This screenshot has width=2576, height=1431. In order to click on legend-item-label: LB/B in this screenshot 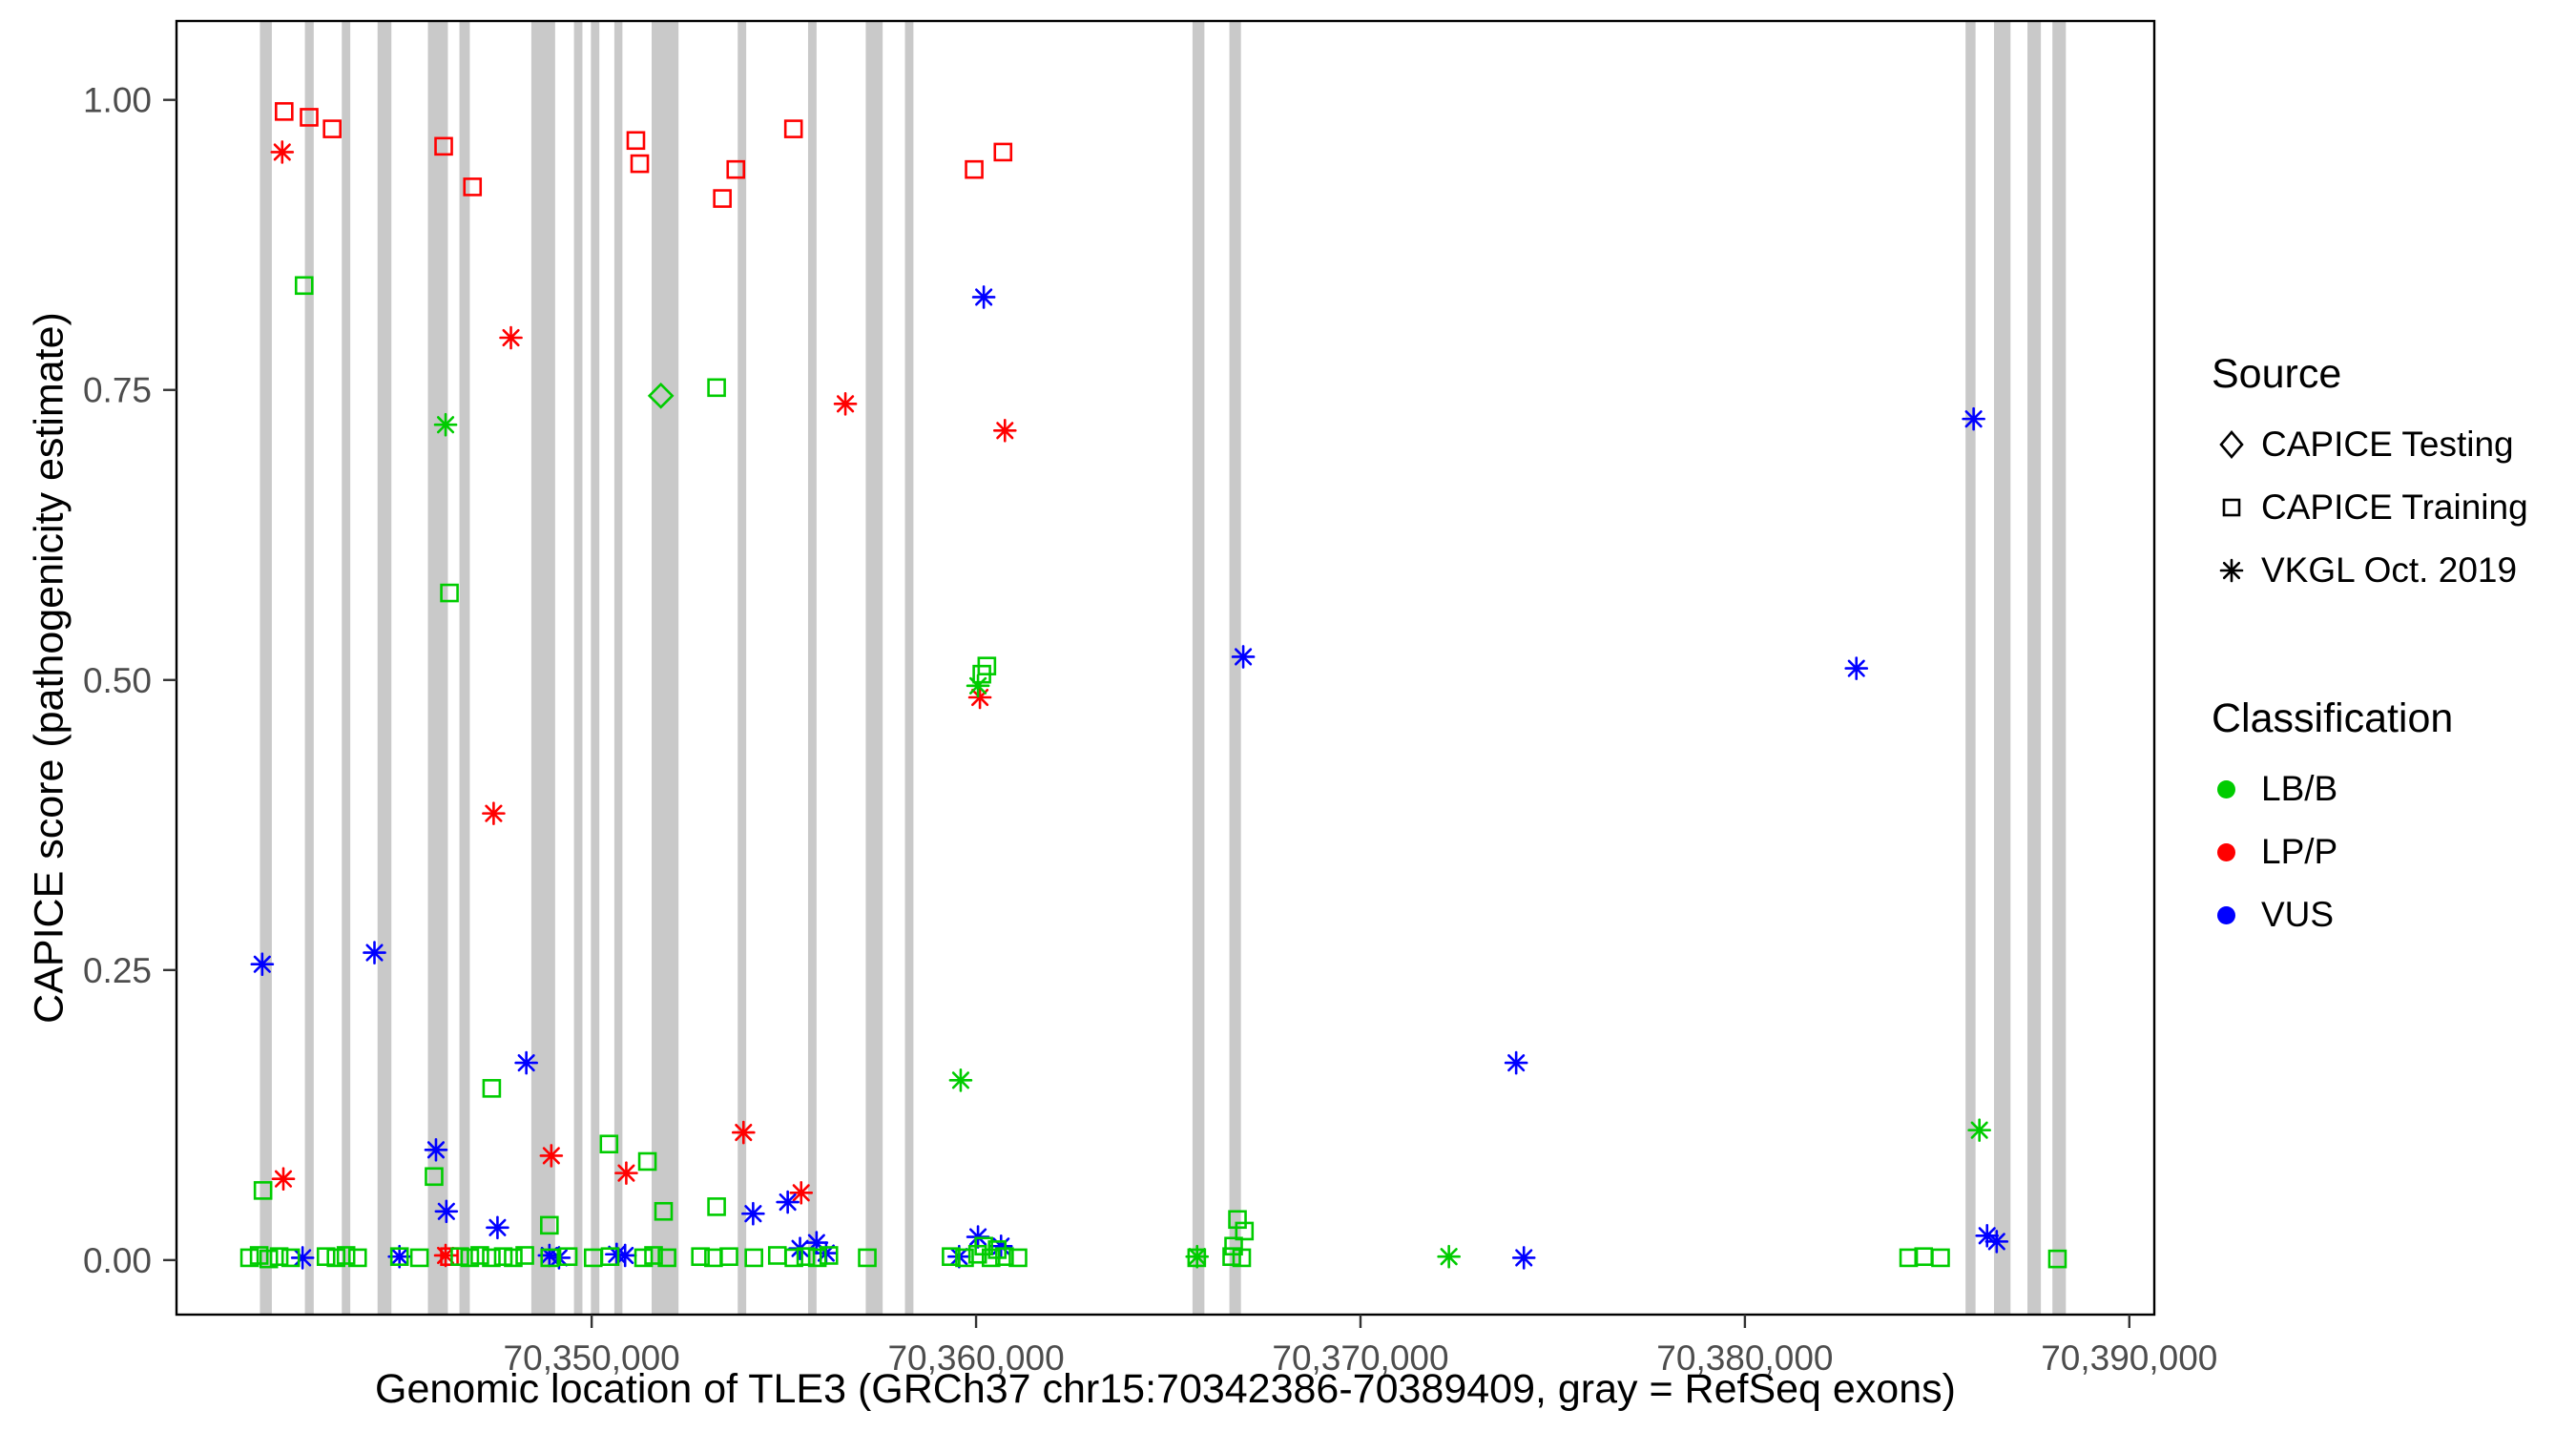, I will do `click(2299, 788)`.